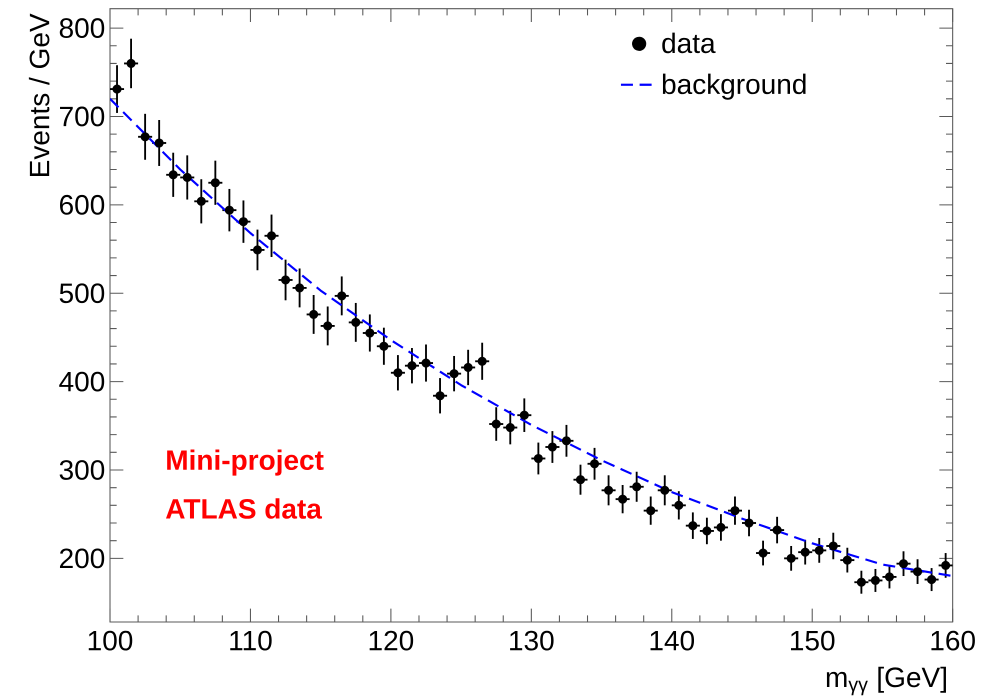  I want to click on x-tick-label: 130, so click(532, 640).